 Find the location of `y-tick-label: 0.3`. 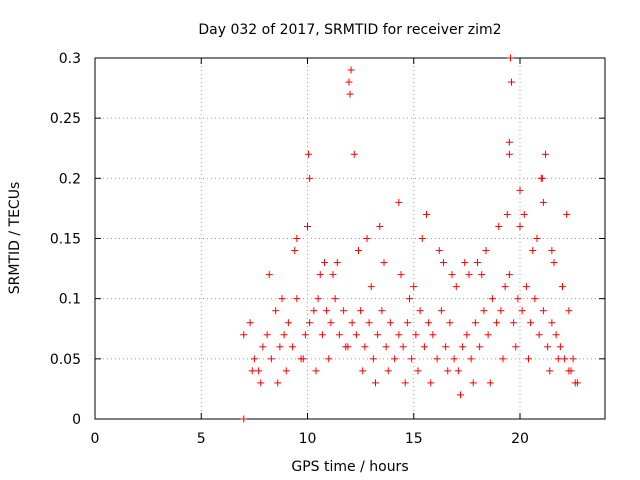

y-tick-label: 0.3 is located at coordinates (70, 59).